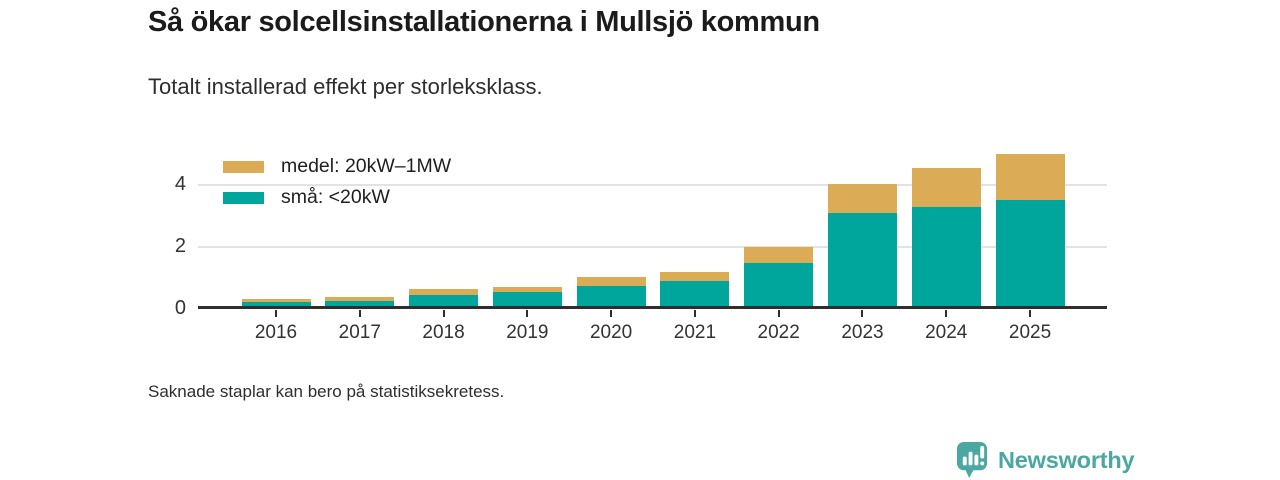  What do you see at coordinates (360, 299) in the screenshot?
I see `bar-2017-medium` at bounding box center [360, 299].